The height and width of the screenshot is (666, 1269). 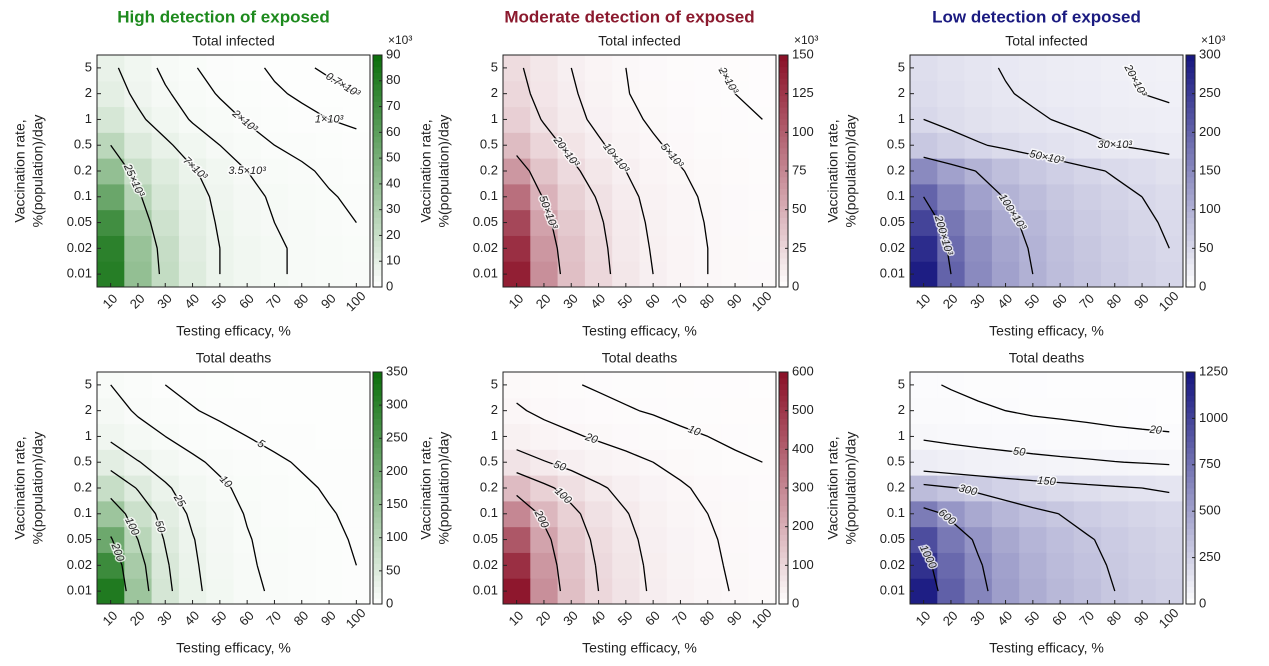 I want to click on column-header: Moderate detection of exposed, so click(x=629, y=16).